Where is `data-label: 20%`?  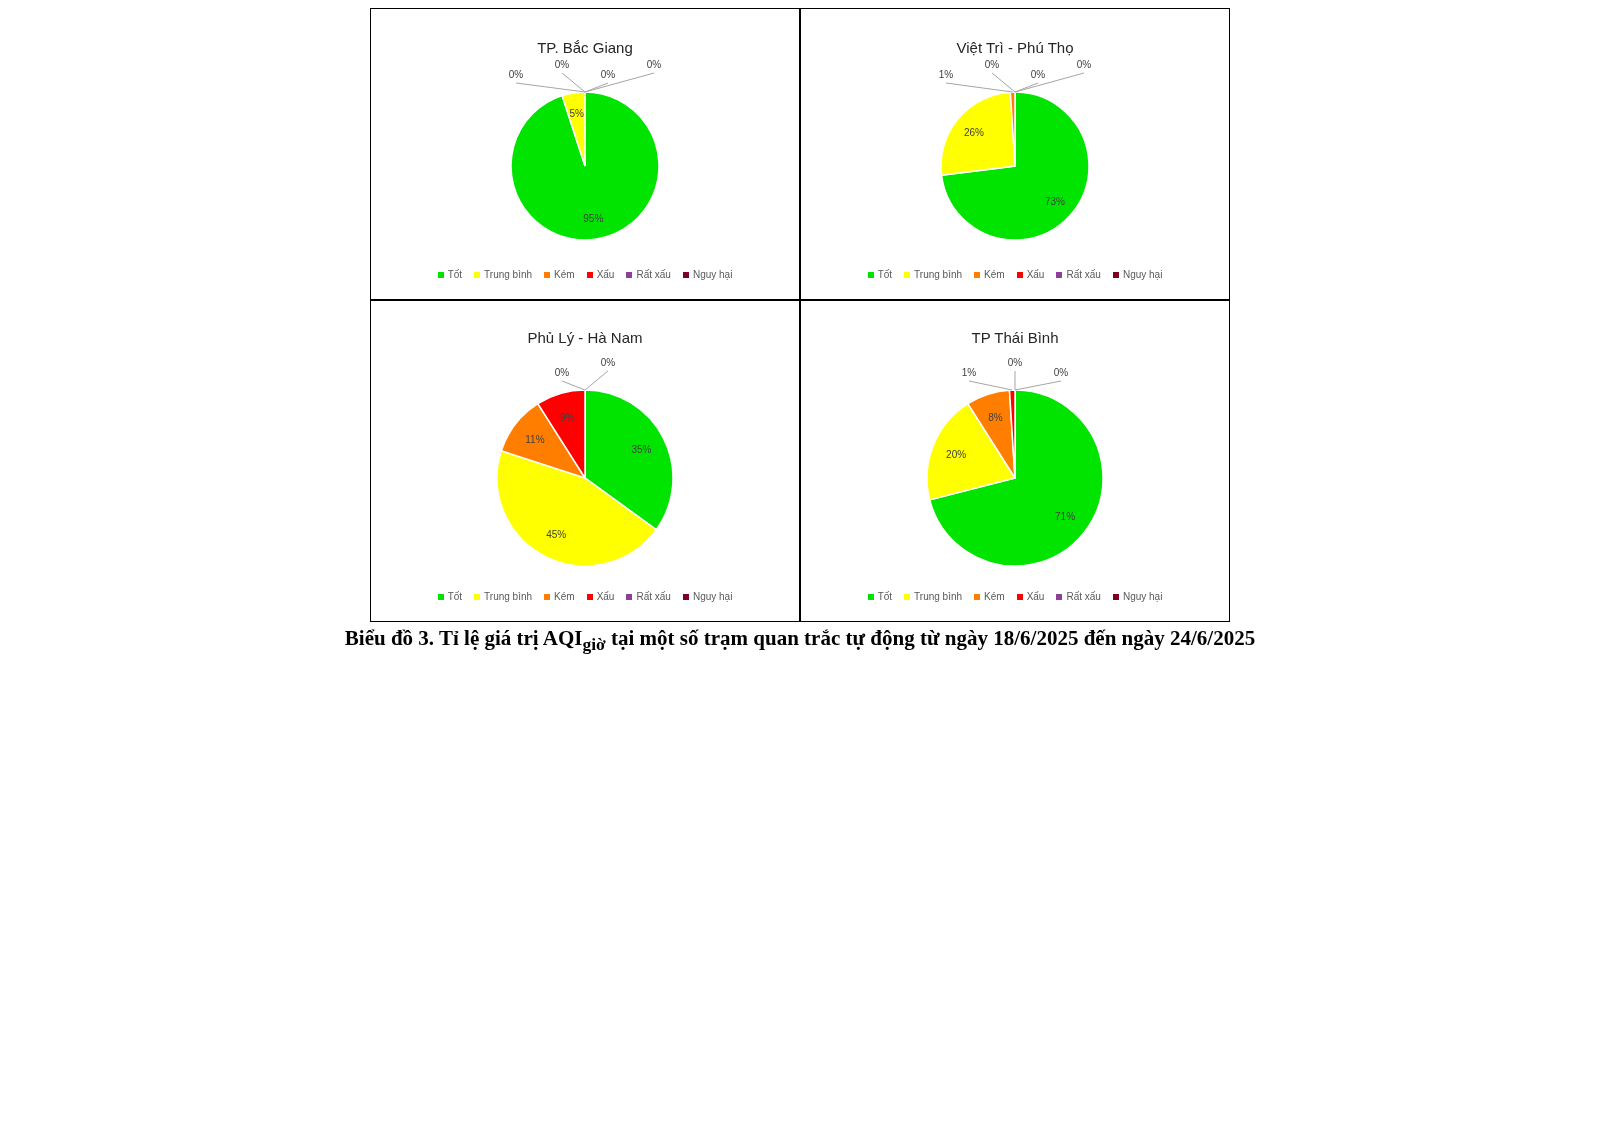 data-label: 20% is located at coordinates (956, 455).